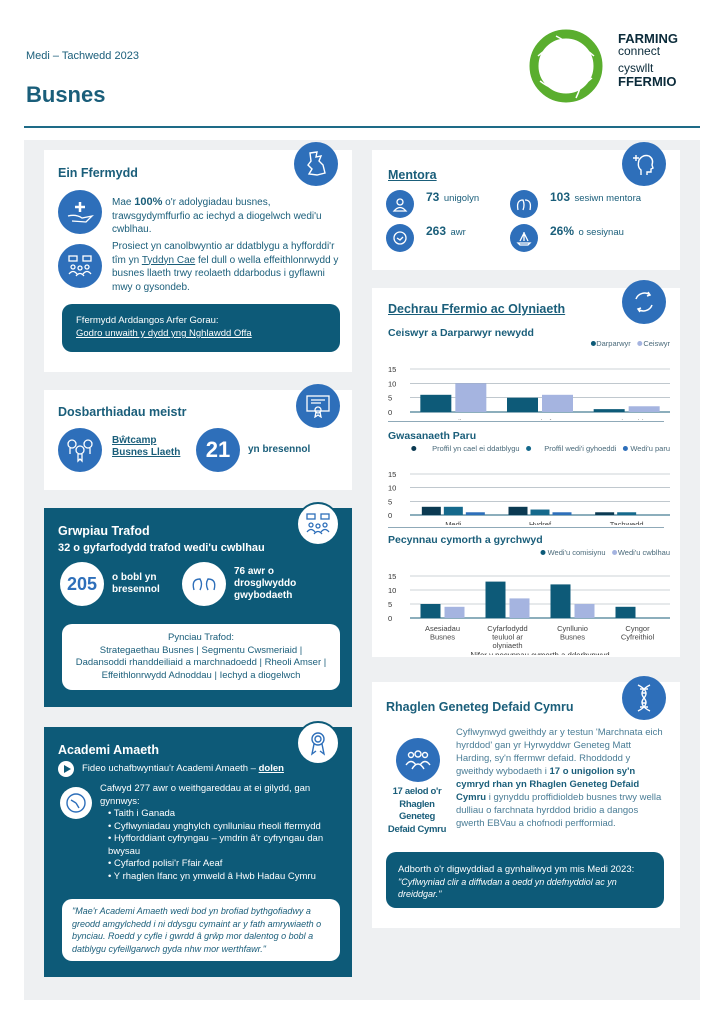 The image size is (724, 1024). Describe the element at coordinates (218, 450) in the screenshot. I see `attendance-count: 21` at that location.